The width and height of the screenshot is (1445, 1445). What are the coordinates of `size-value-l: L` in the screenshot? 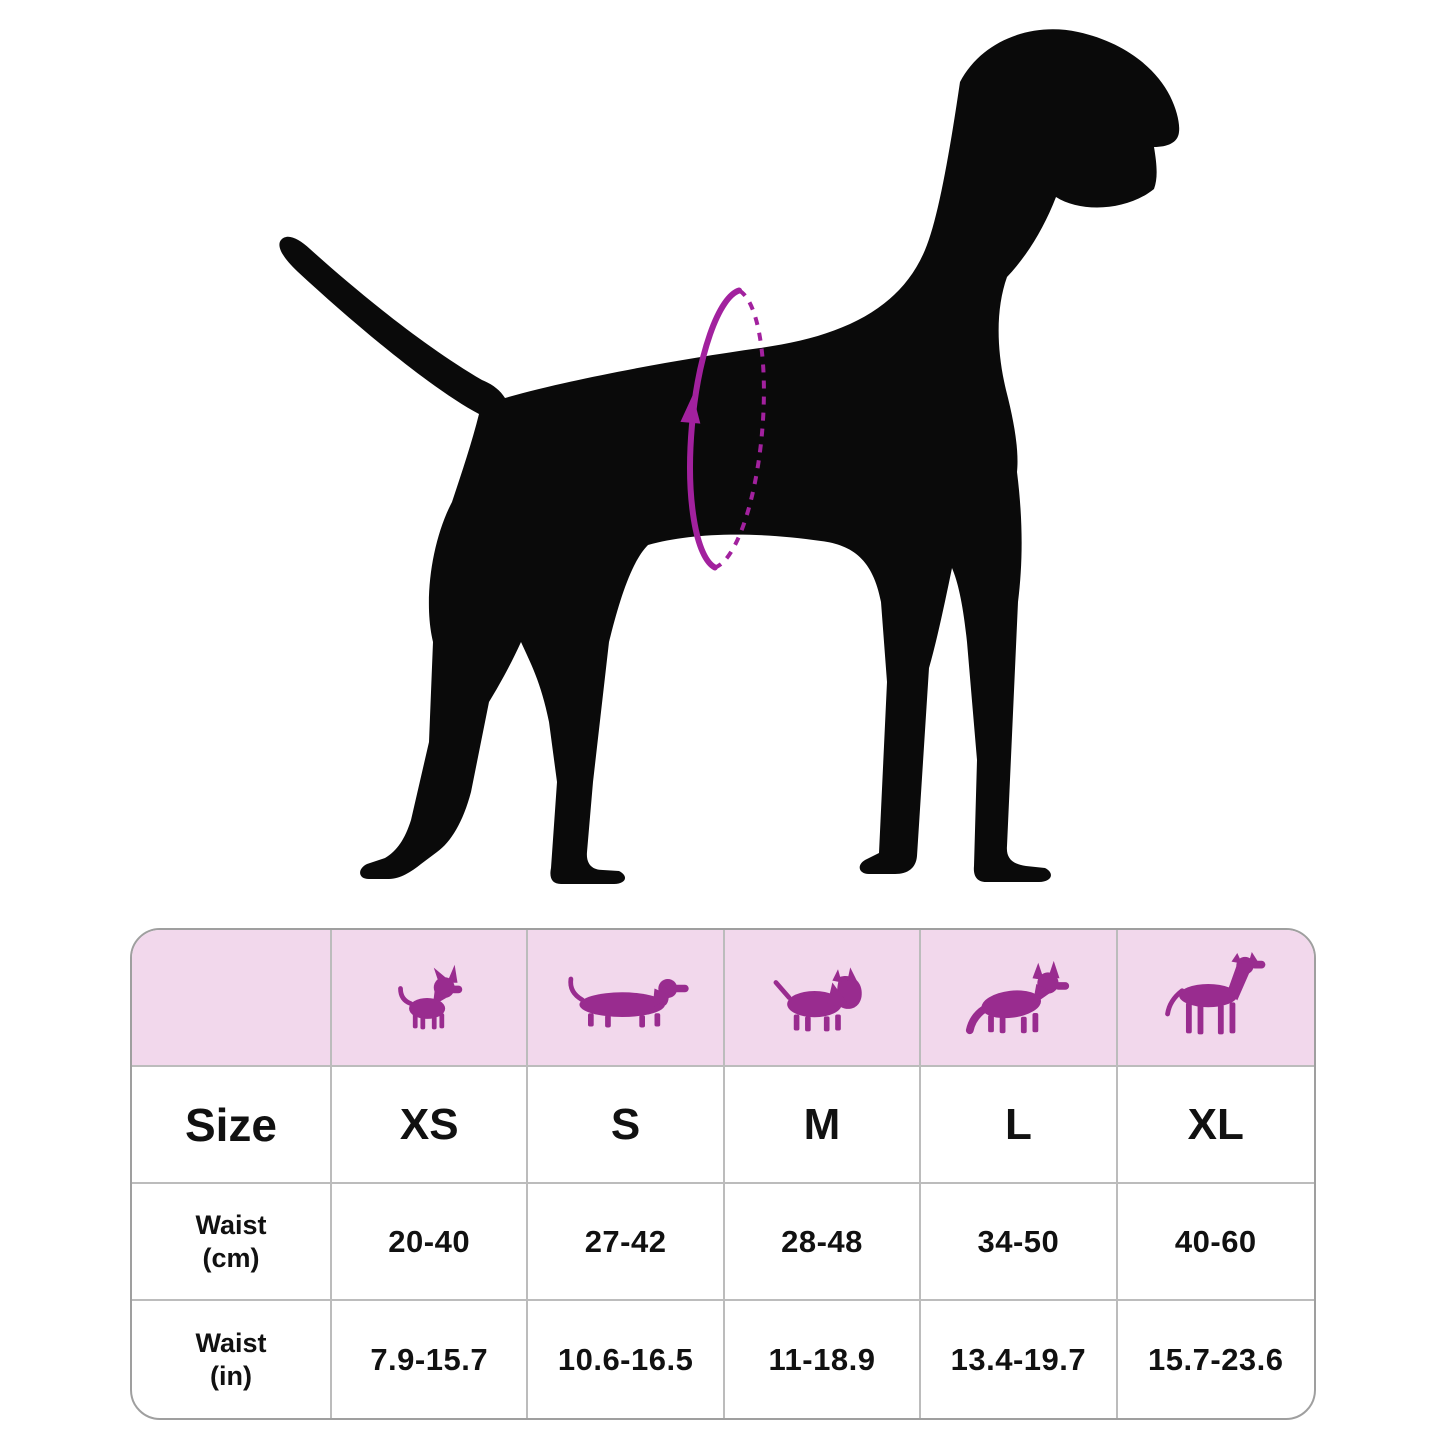 It's located at (1018, 1124).